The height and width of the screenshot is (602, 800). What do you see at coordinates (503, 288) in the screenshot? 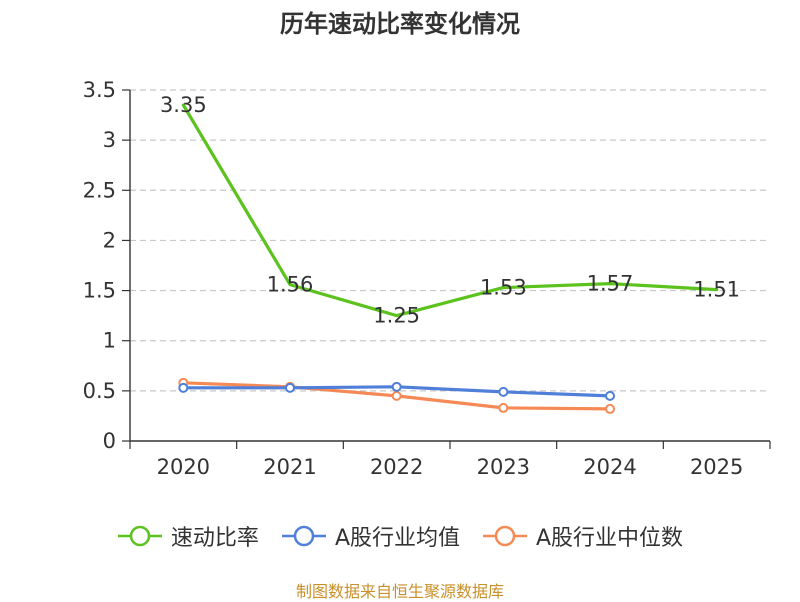
I see `data-label: 1.53` at bounding box center [503, 288].